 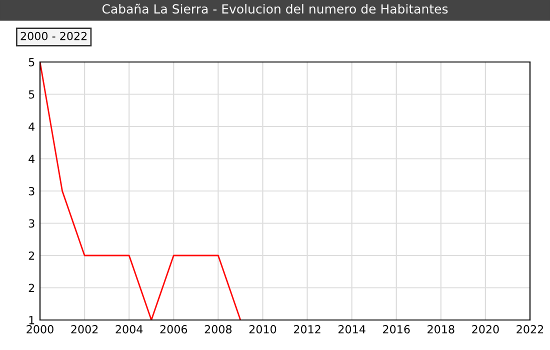 What do you see at coordinates (396, 329) in the screenshot?
I see `x-tick-label: 2016` at bounding box center [396, 329].